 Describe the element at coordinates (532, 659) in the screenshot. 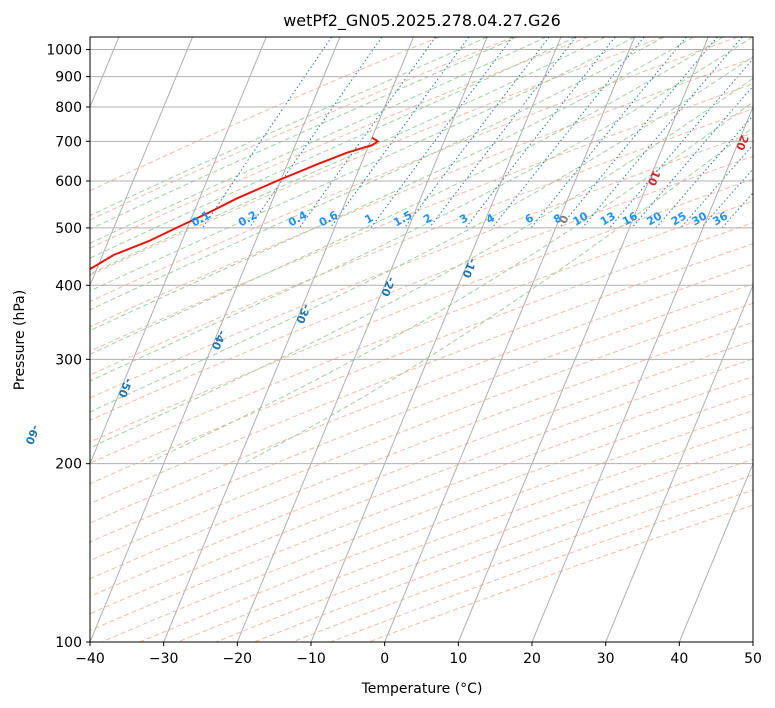

I see `x-tick-label: 20` at that location.